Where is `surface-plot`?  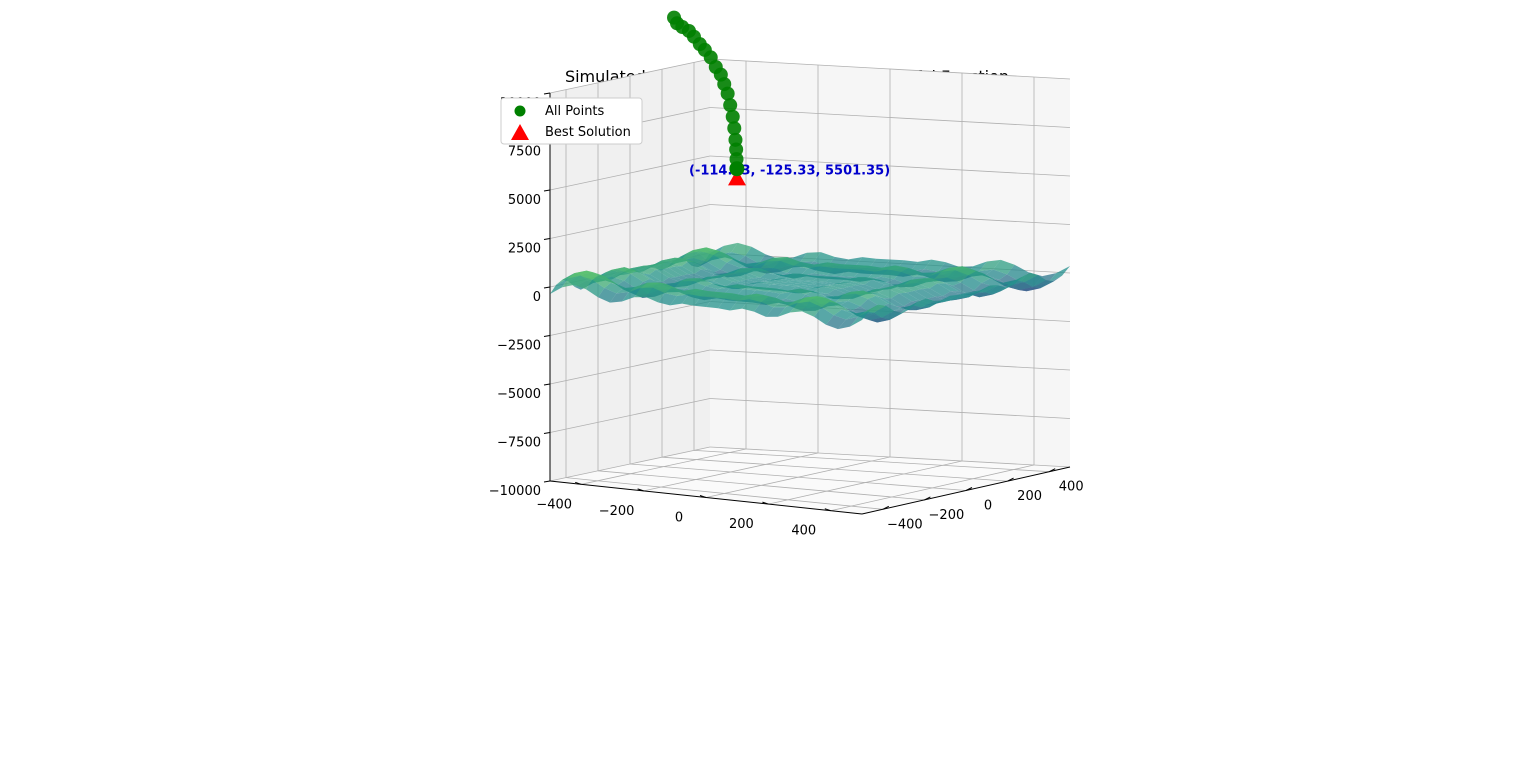
surface-plot is located at coordinates (810, 286).